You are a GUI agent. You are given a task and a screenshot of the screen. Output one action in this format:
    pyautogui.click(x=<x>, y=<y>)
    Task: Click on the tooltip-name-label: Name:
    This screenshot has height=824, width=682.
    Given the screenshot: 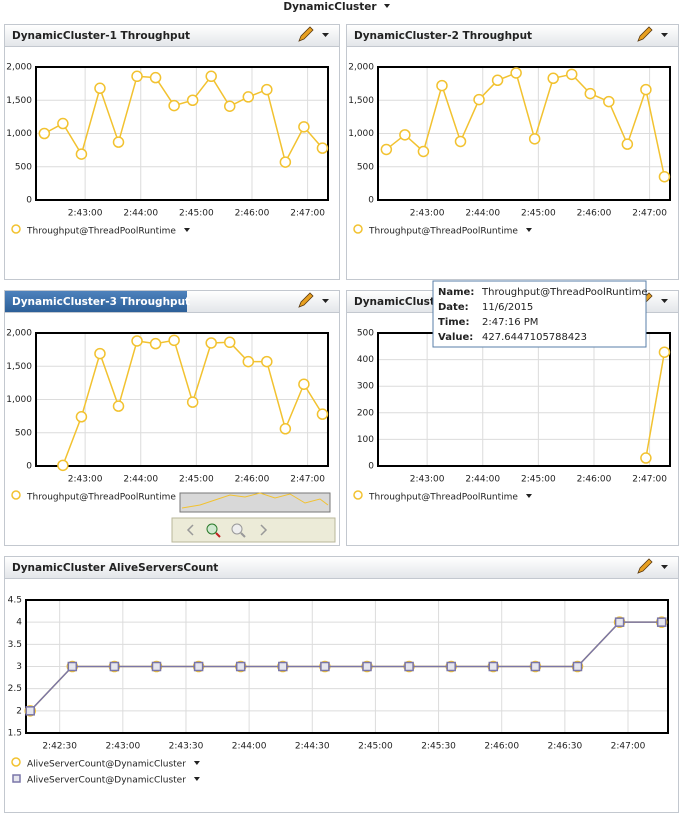 What is the action you would take?
    pyautogui.click(x=456, y=292)
    